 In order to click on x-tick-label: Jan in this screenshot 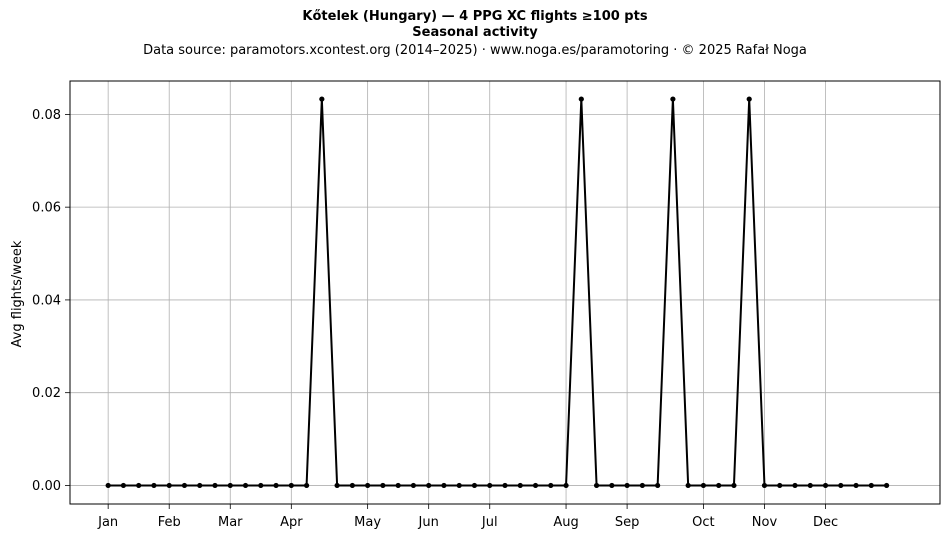, I will do `click(107, 522)`.